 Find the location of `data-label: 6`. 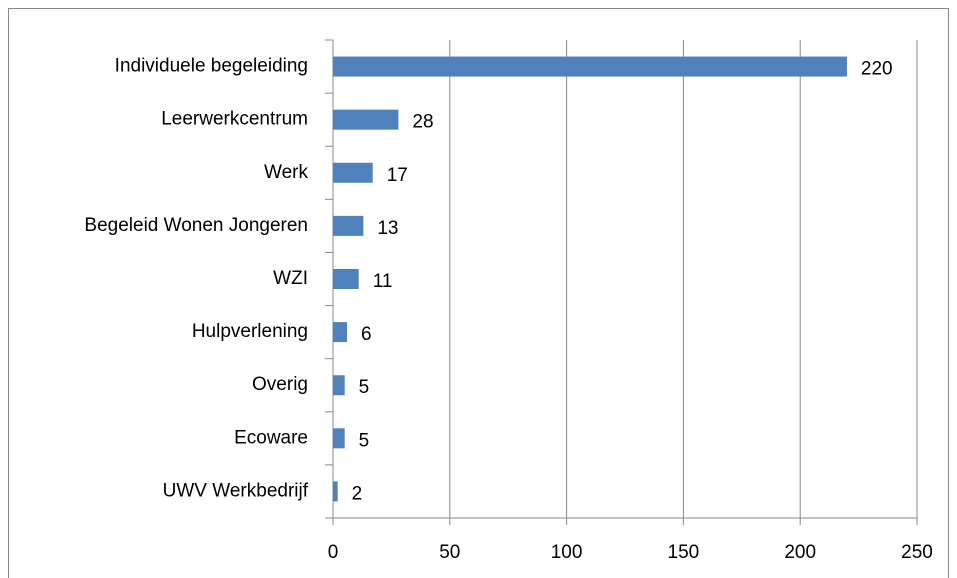

data-label: 6 is located at coordinates (366, 334).